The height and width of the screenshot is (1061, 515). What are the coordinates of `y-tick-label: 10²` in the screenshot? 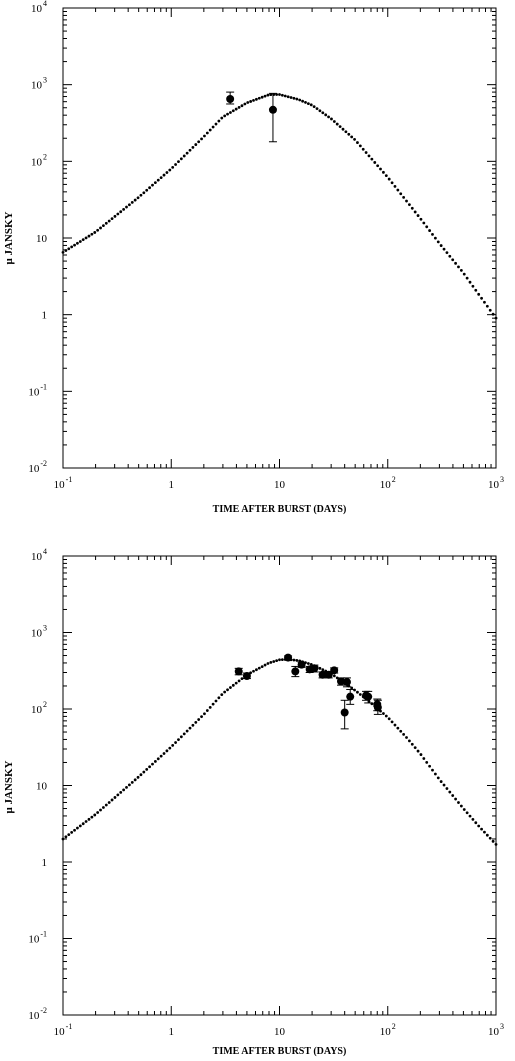 It's located at (39, 160).